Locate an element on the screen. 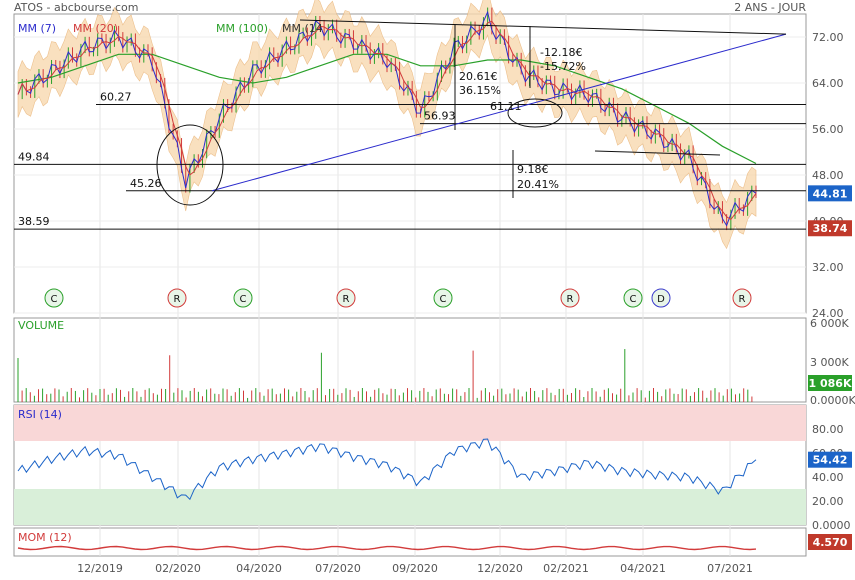 The width and height of the screenshot is (855, 580). x-tick-label: 07/2021 is located at coordinates (730, 568).